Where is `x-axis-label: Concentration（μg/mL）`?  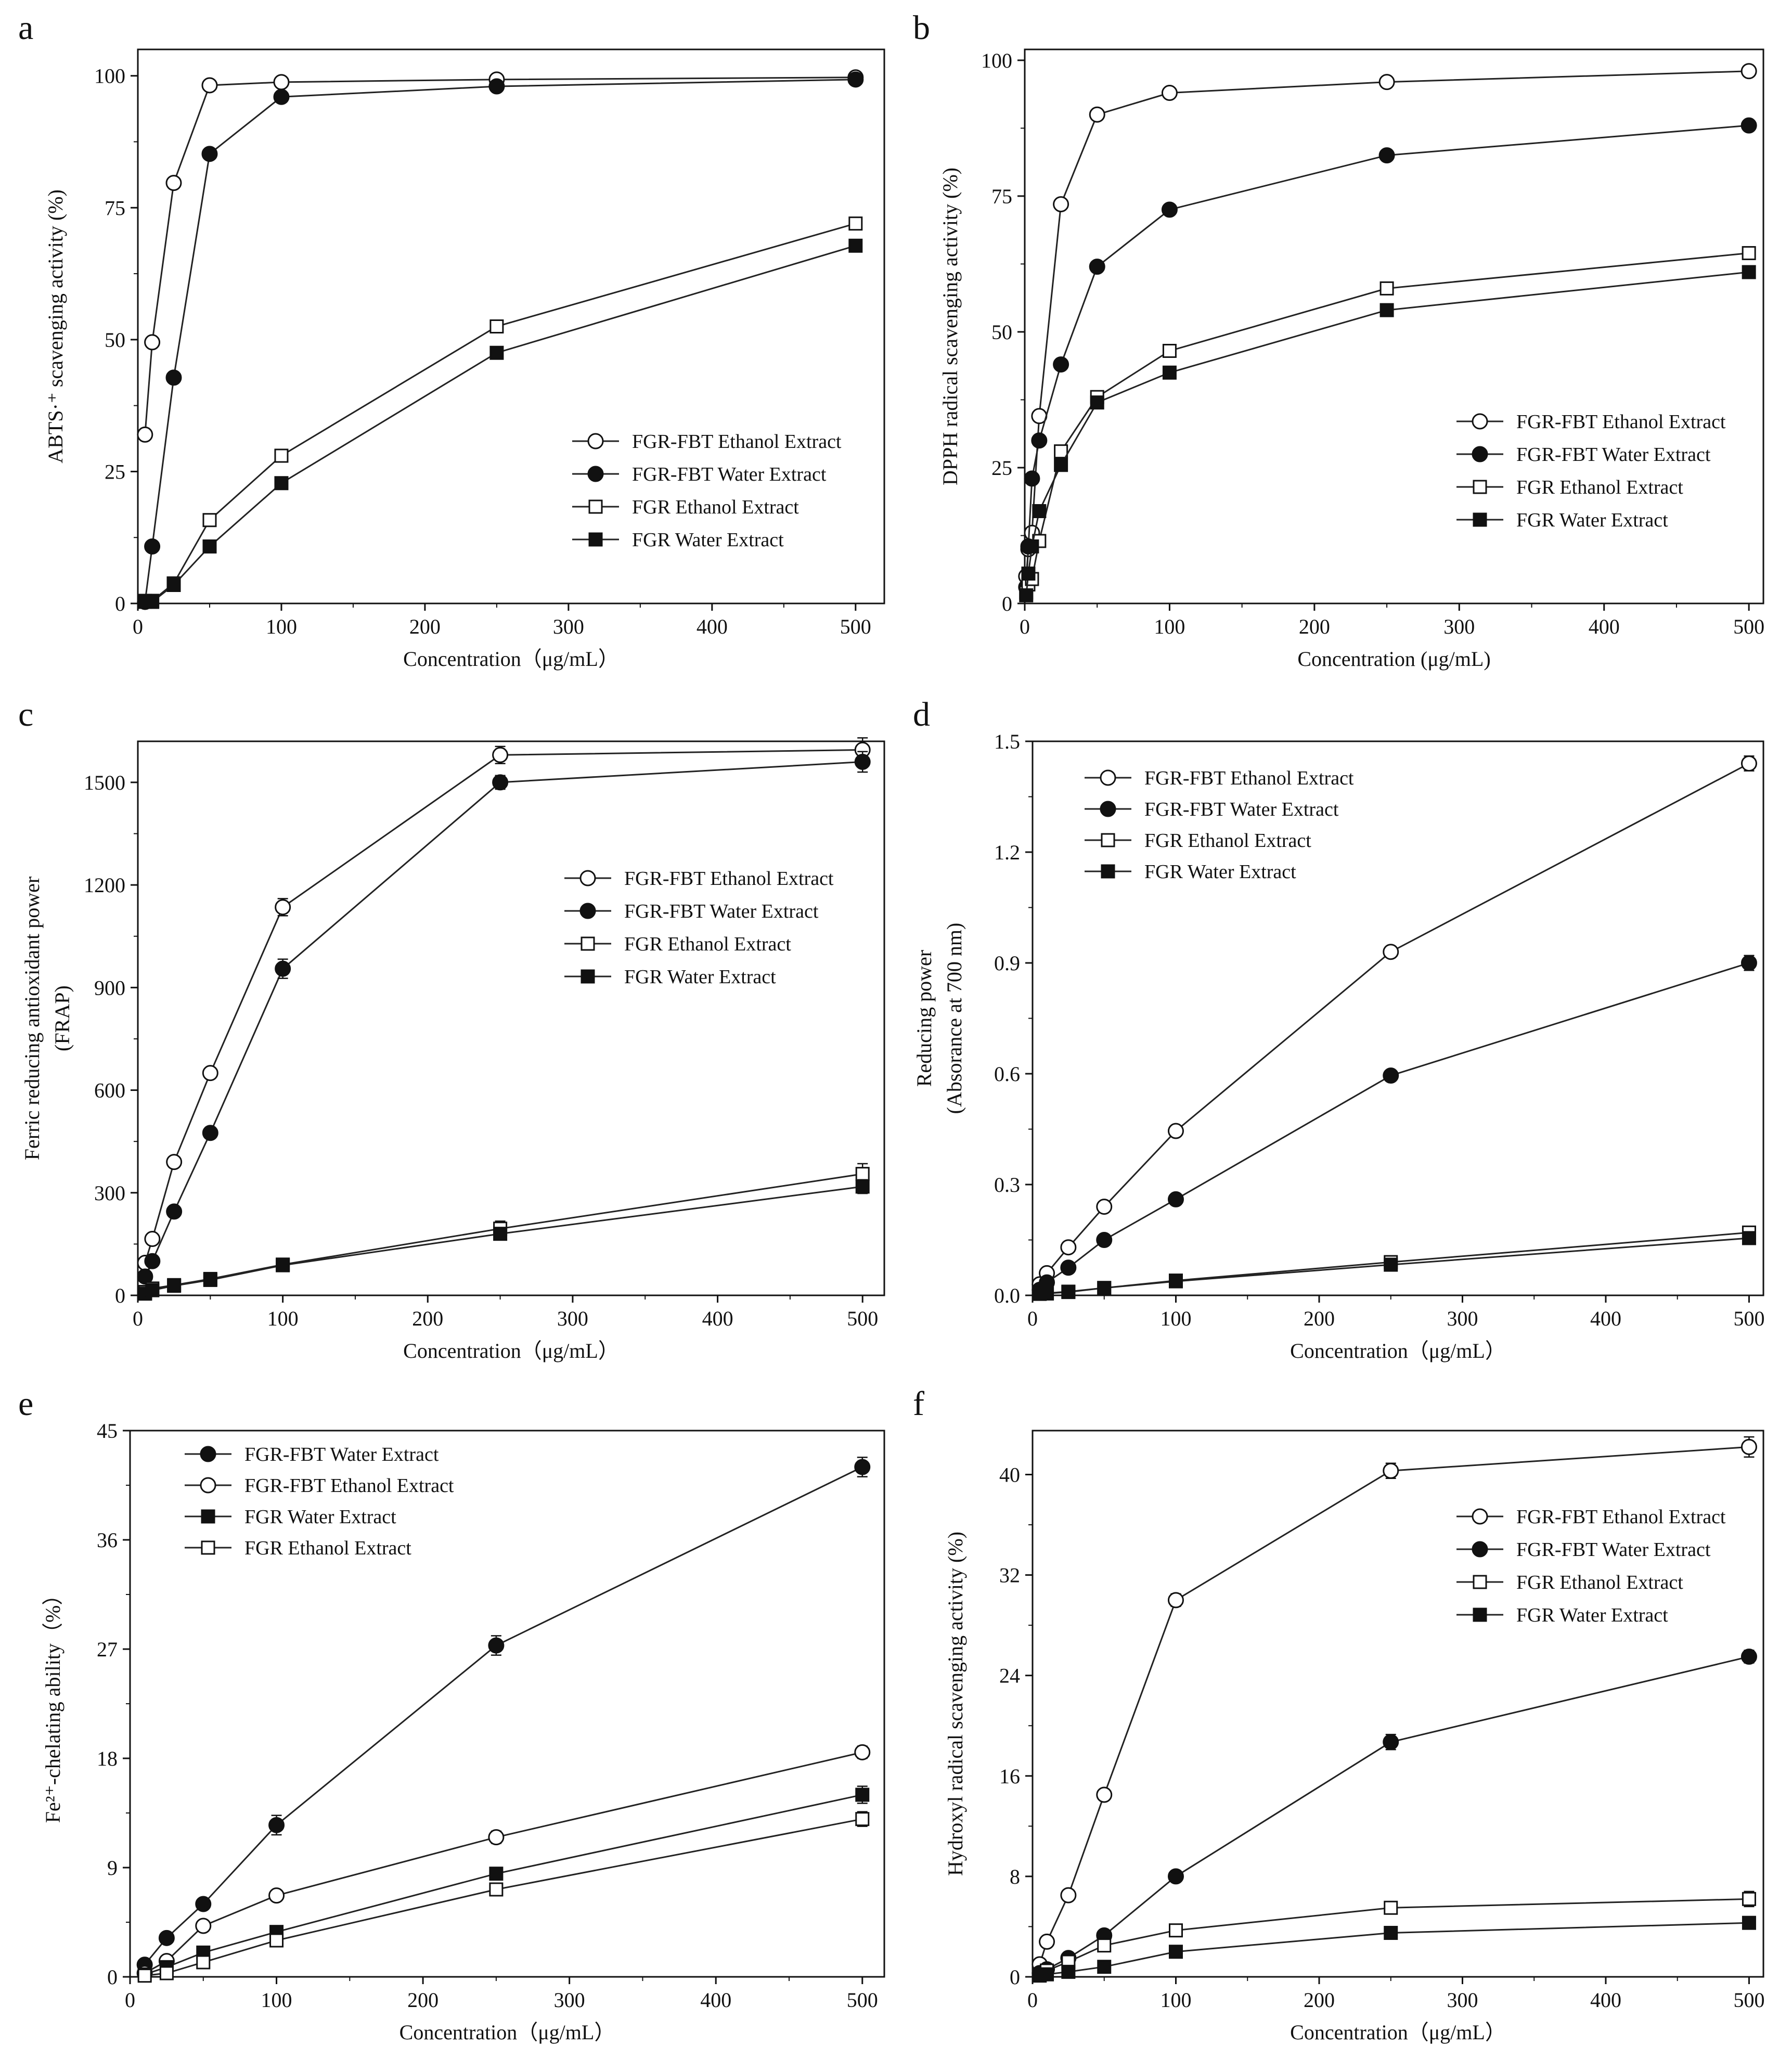
x-axis-label: Concentration（μg/mL） is located at coordinates (511, 659).